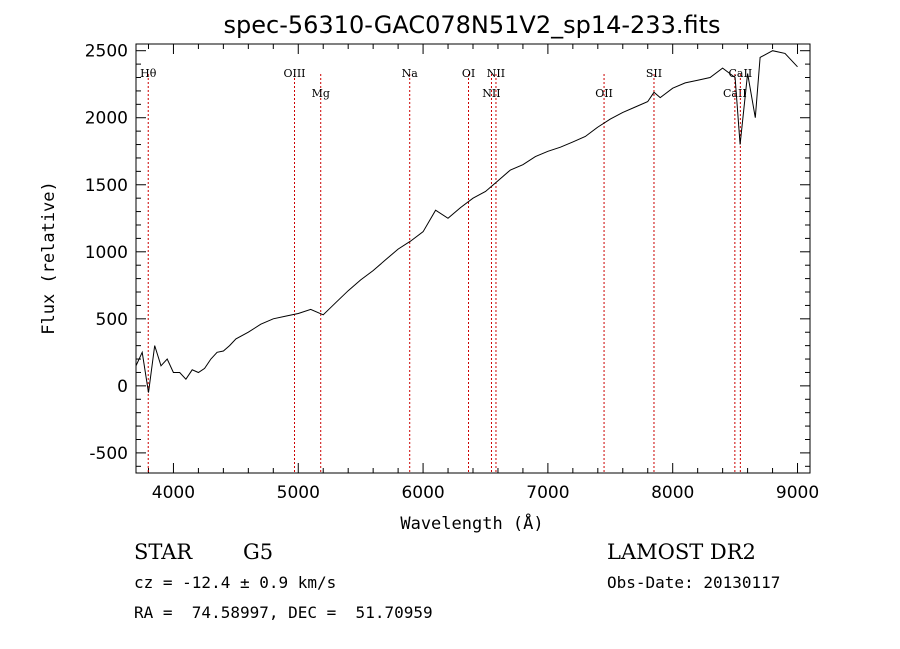 The image size is (900, 649). Describe the element at coordinates (472, 25) in the screenshot. I see `chart-title: spec-56310-GAC078N51V2_sp14-233.fits` at that location.